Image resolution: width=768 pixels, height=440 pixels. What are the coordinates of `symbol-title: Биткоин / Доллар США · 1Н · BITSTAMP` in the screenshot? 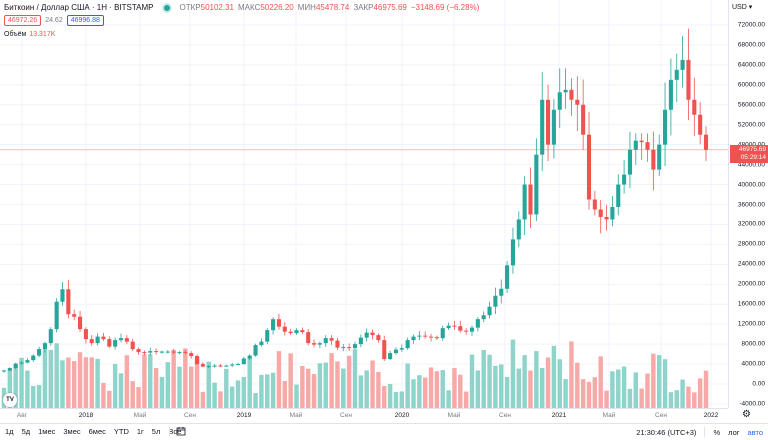 It's located at (79, 7).